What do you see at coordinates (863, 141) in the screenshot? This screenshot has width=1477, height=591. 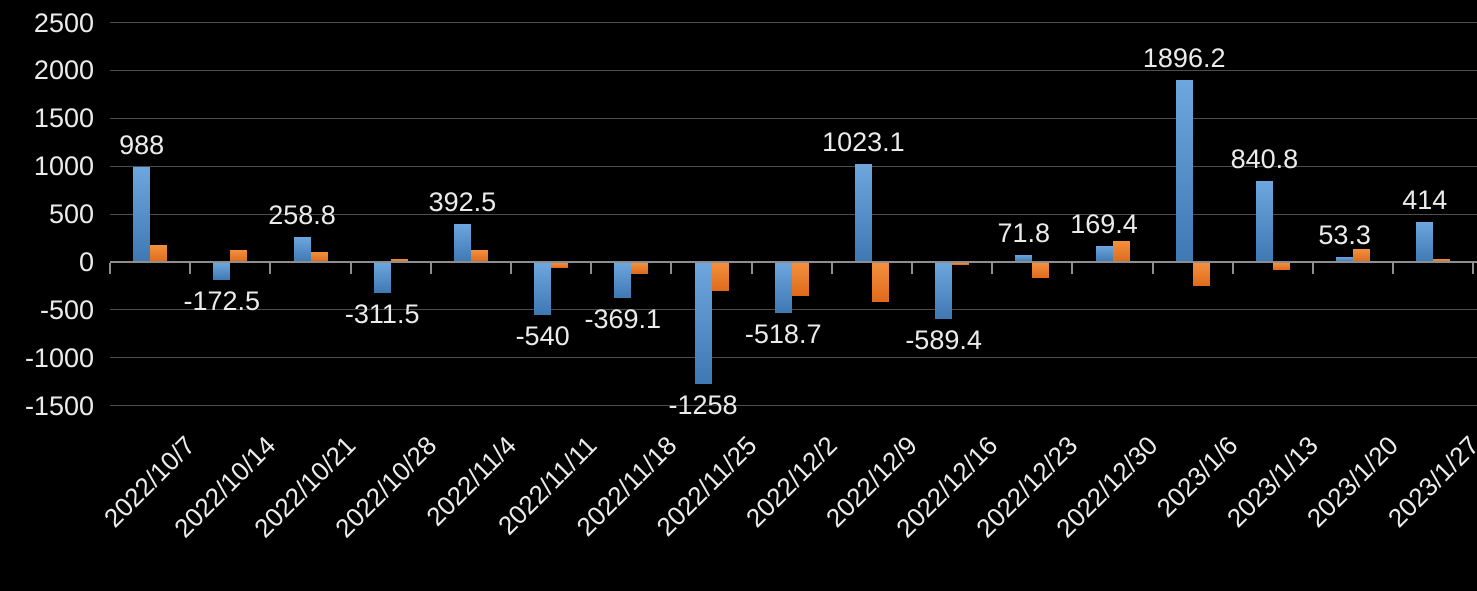 I see `data-label: 1023.1` at bounding box center [863, 141].